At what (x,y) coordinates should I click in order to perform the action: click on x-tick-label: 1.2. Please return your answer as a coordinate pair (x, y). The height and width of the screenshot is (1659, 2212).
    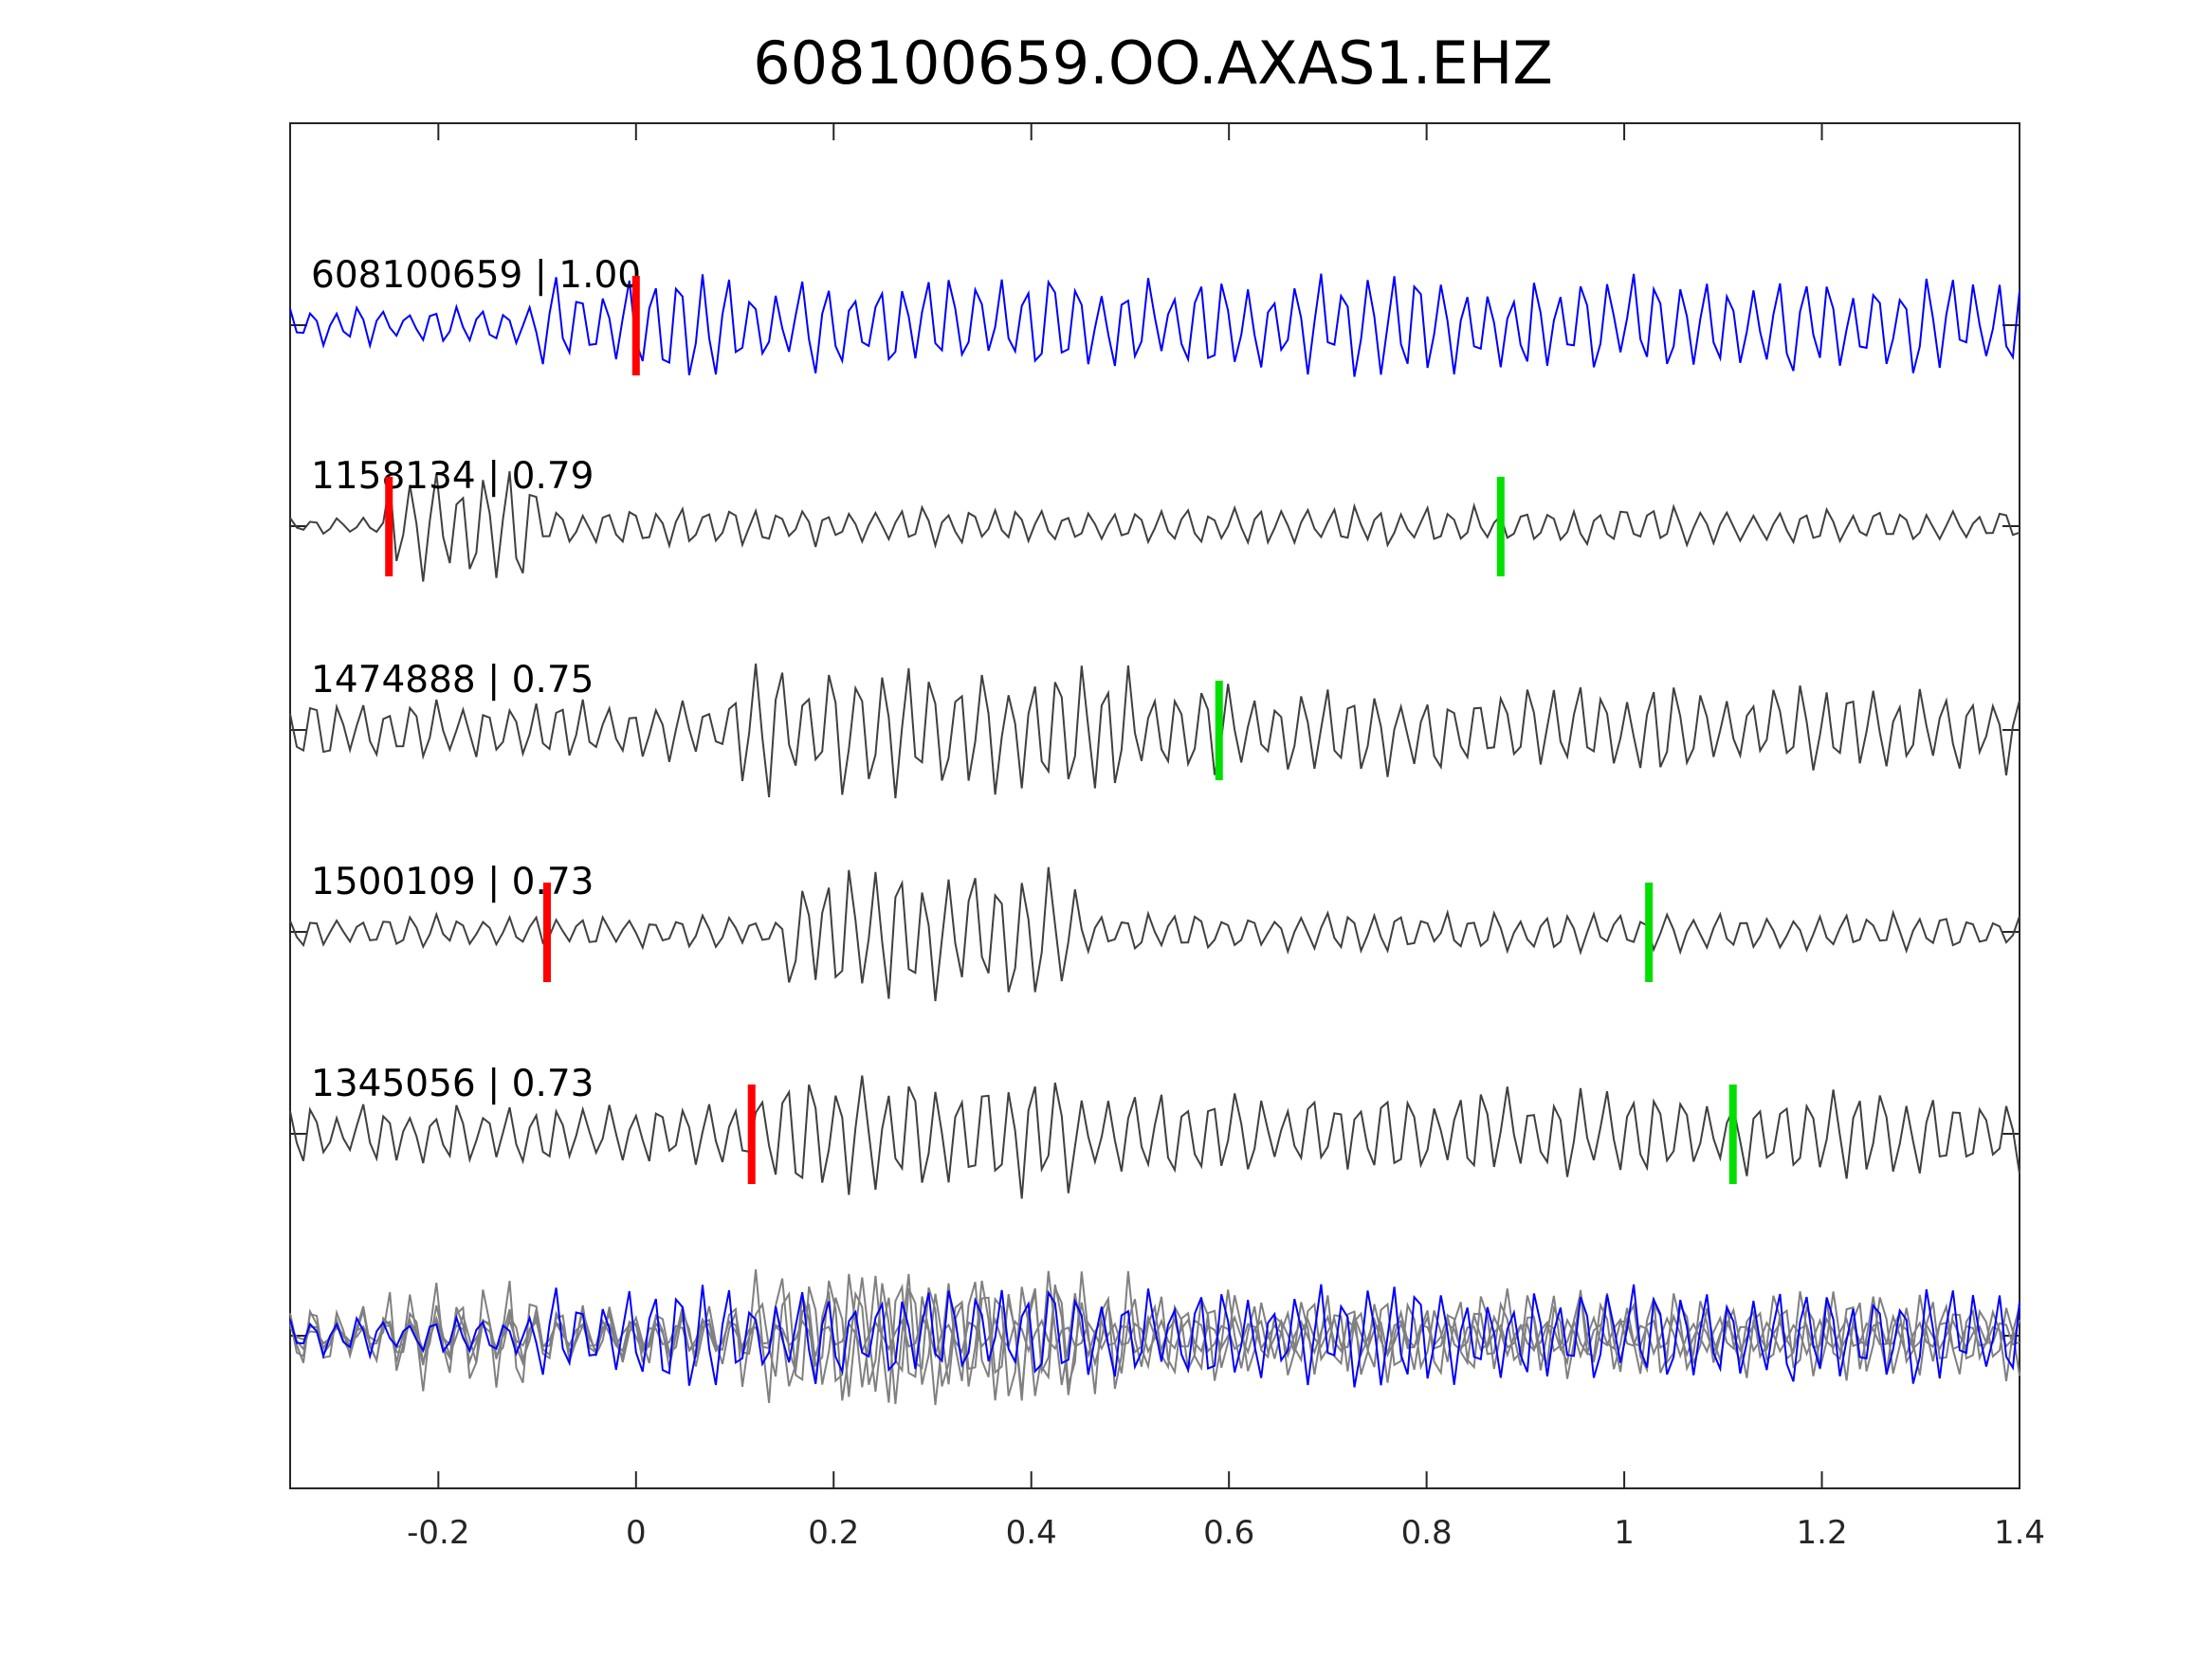
    Looking at the image, I should click on (1822, 1533).